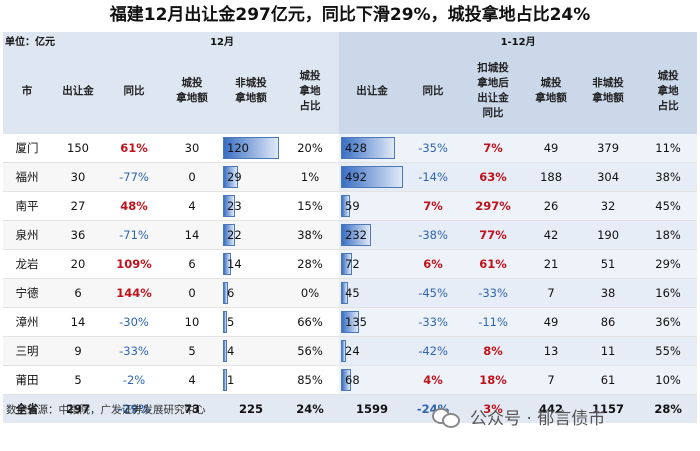 Image resolution: width=700 pixels, height=451 pixels. Describe the element at coordinates (231, 322) in the screenshot. I see `bar-value: 5` at that location.